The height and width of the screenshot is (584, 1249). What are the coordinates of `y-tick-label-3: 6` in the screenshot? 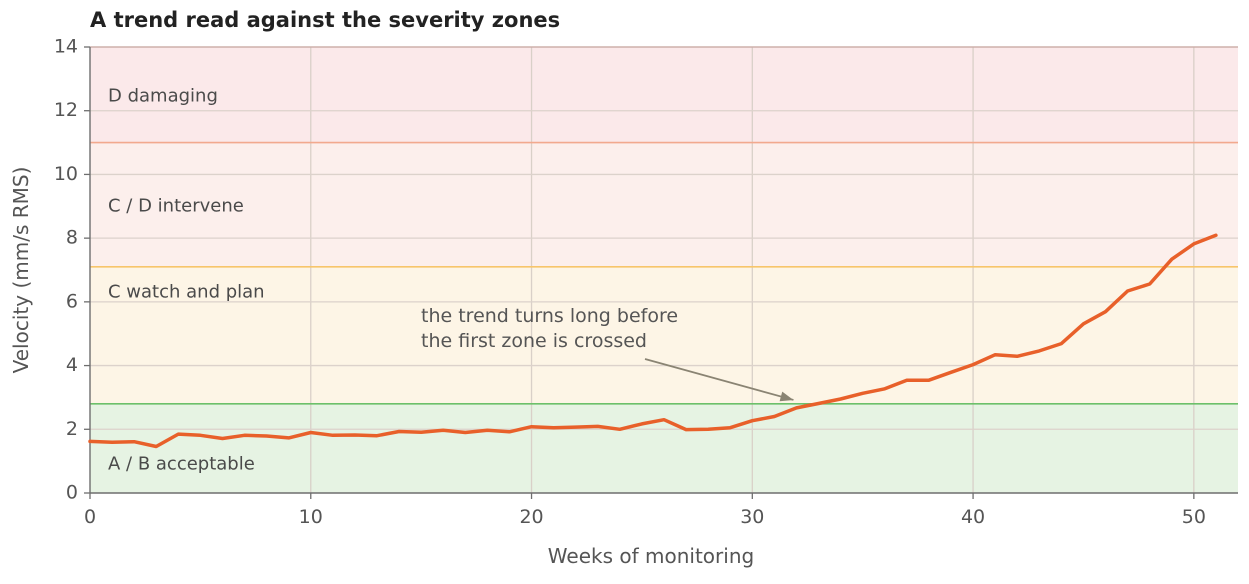 It's located at (72, 301).